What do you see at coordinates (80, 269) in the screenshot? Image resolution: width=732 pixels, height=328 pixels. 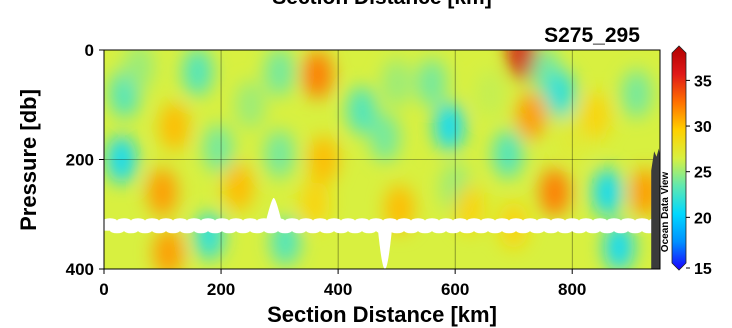 I see `y-tick-label: 400` at bounding box center [80, 269].